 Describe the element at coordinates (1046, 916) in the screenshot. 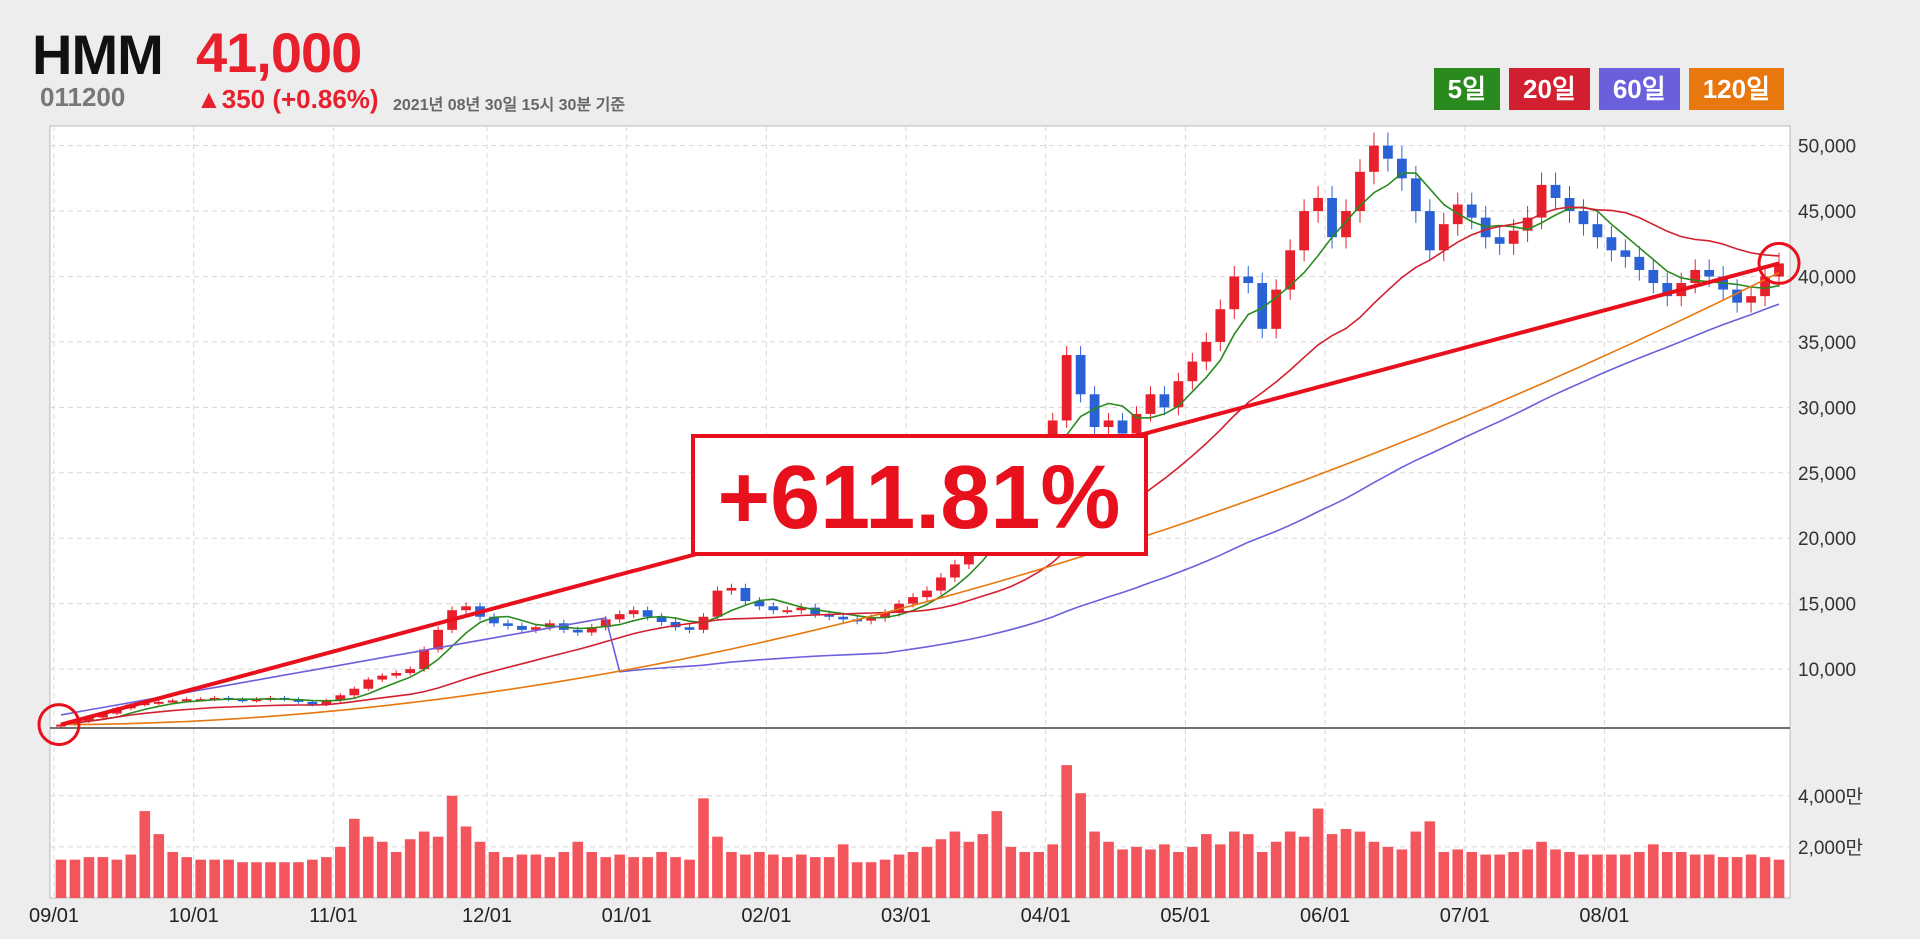

I see `x-tick-label: 04/01` at that location.